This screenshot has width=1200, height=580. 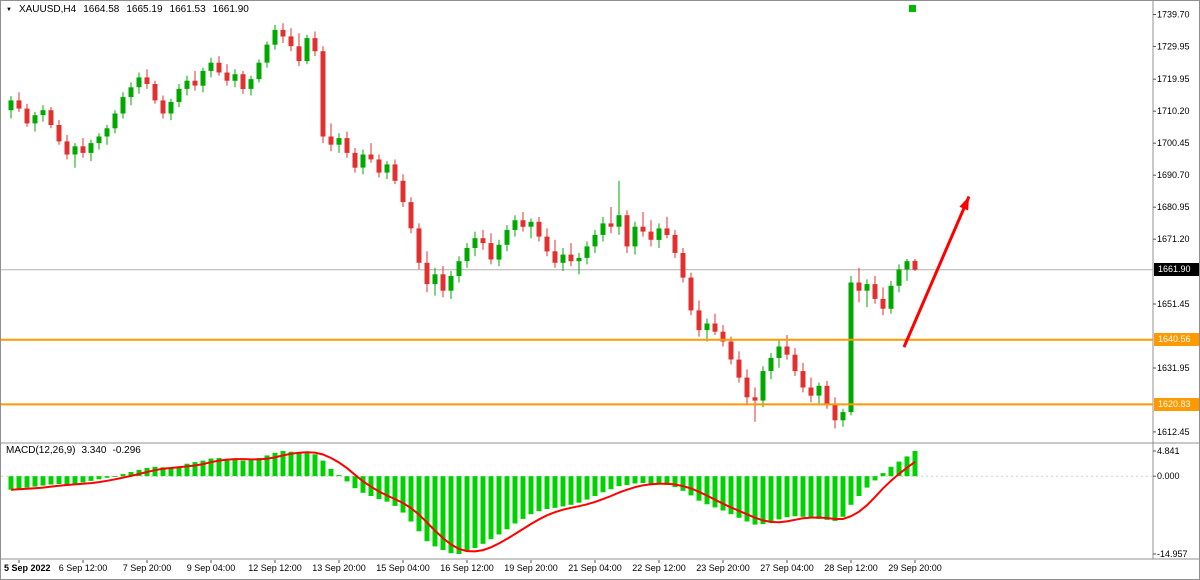 I want to click on macd-histogram, so click(x=463, y=502).